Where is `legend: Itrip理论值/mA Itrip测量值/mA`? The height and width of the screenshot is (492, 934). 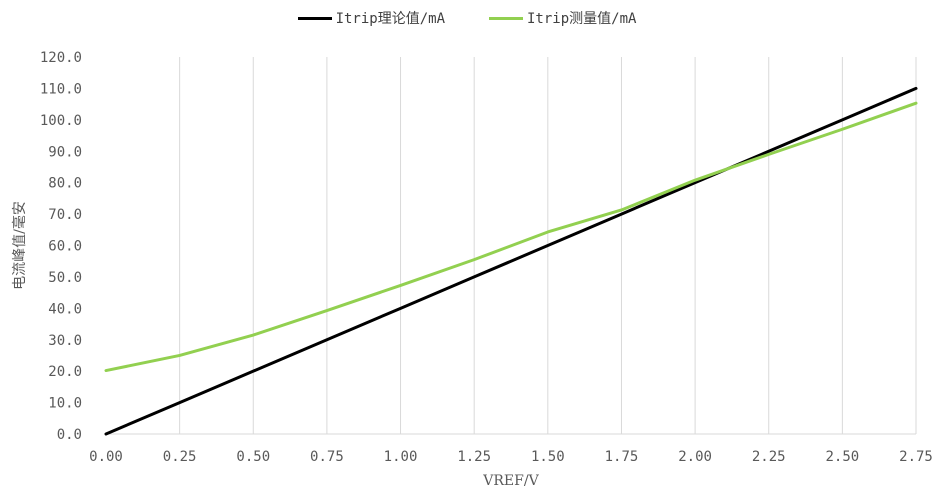
legend: Itrip理论值/mA Itrip测量值/mA is located at coordinates (467, 18).